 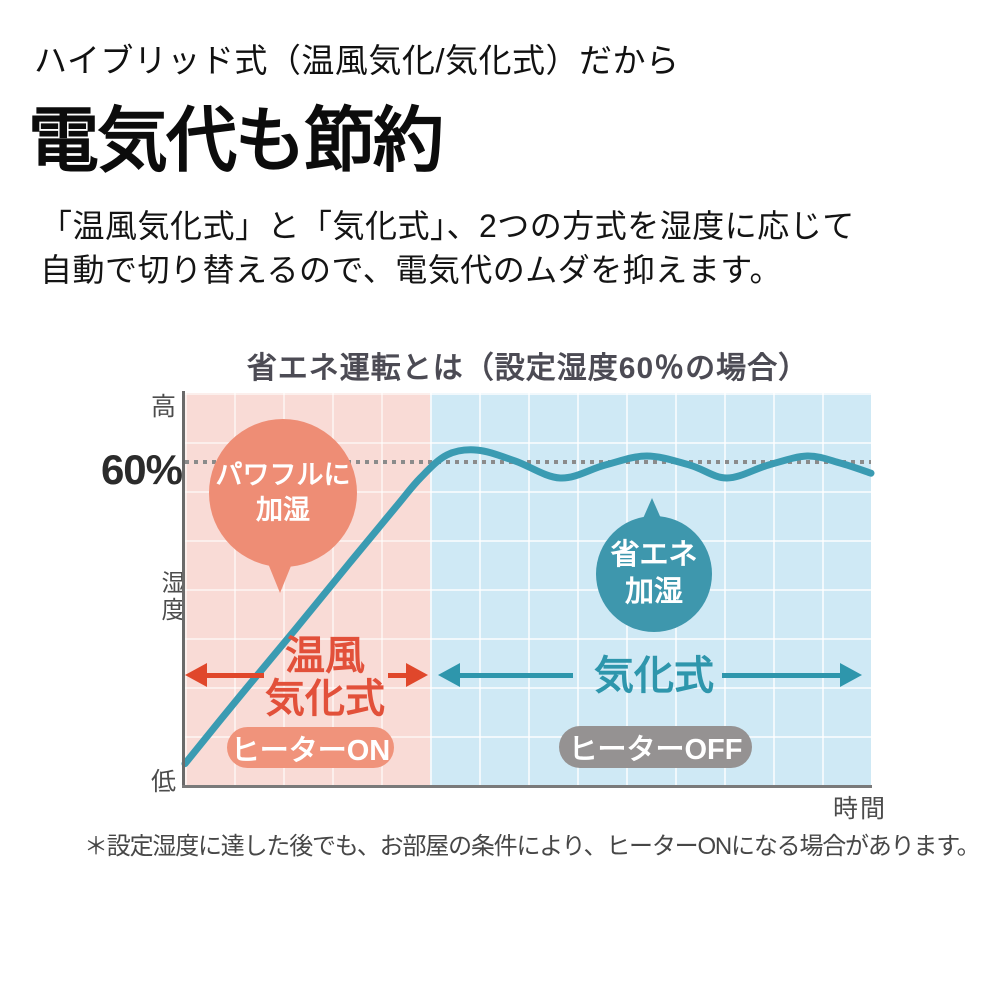 What do you see at coordinates (516, 675) in the screenshot?
I see `eco-range-arrow-left-line` at bounding box center [516, 675].